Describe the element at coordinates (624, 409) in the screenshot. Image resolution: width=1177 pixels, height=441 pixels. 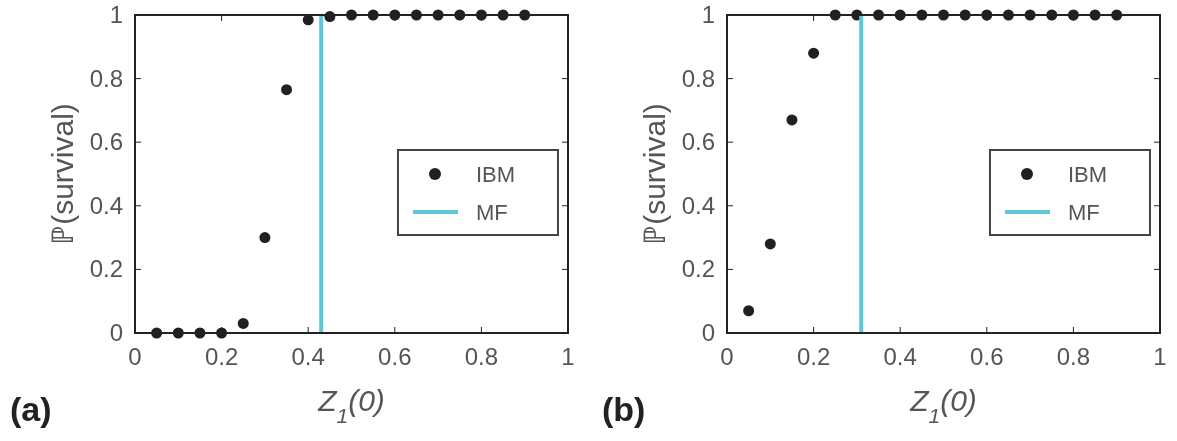
I see `text: (b)` at that location.